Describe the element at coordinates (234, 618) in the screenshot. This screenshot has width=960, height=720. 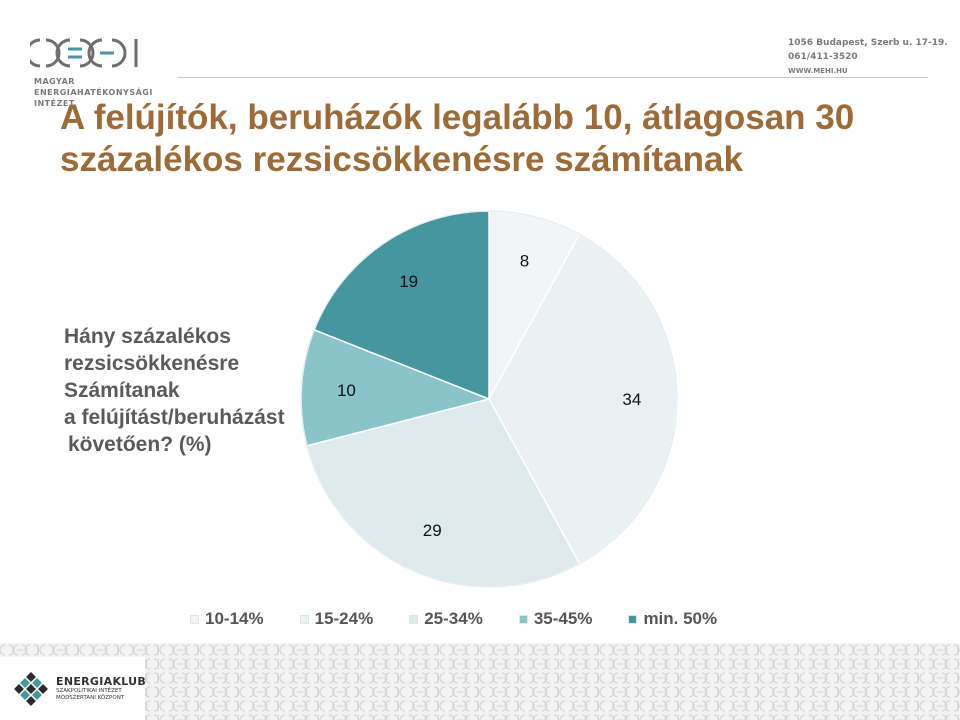
I see `legend-label: 10-14%` at that location.